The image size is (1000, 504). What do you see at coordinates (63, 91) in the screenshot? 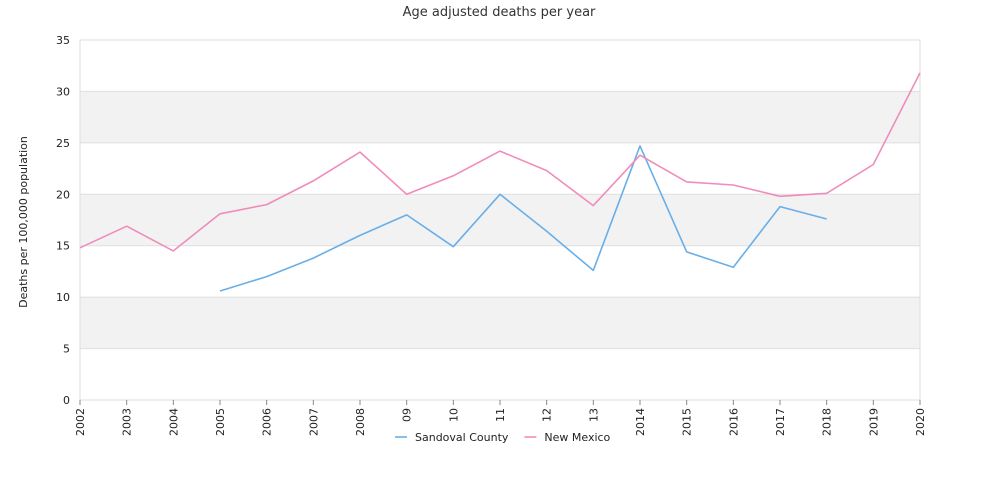
I see `y-tick-label: 30` at bounding box center [63, 91].